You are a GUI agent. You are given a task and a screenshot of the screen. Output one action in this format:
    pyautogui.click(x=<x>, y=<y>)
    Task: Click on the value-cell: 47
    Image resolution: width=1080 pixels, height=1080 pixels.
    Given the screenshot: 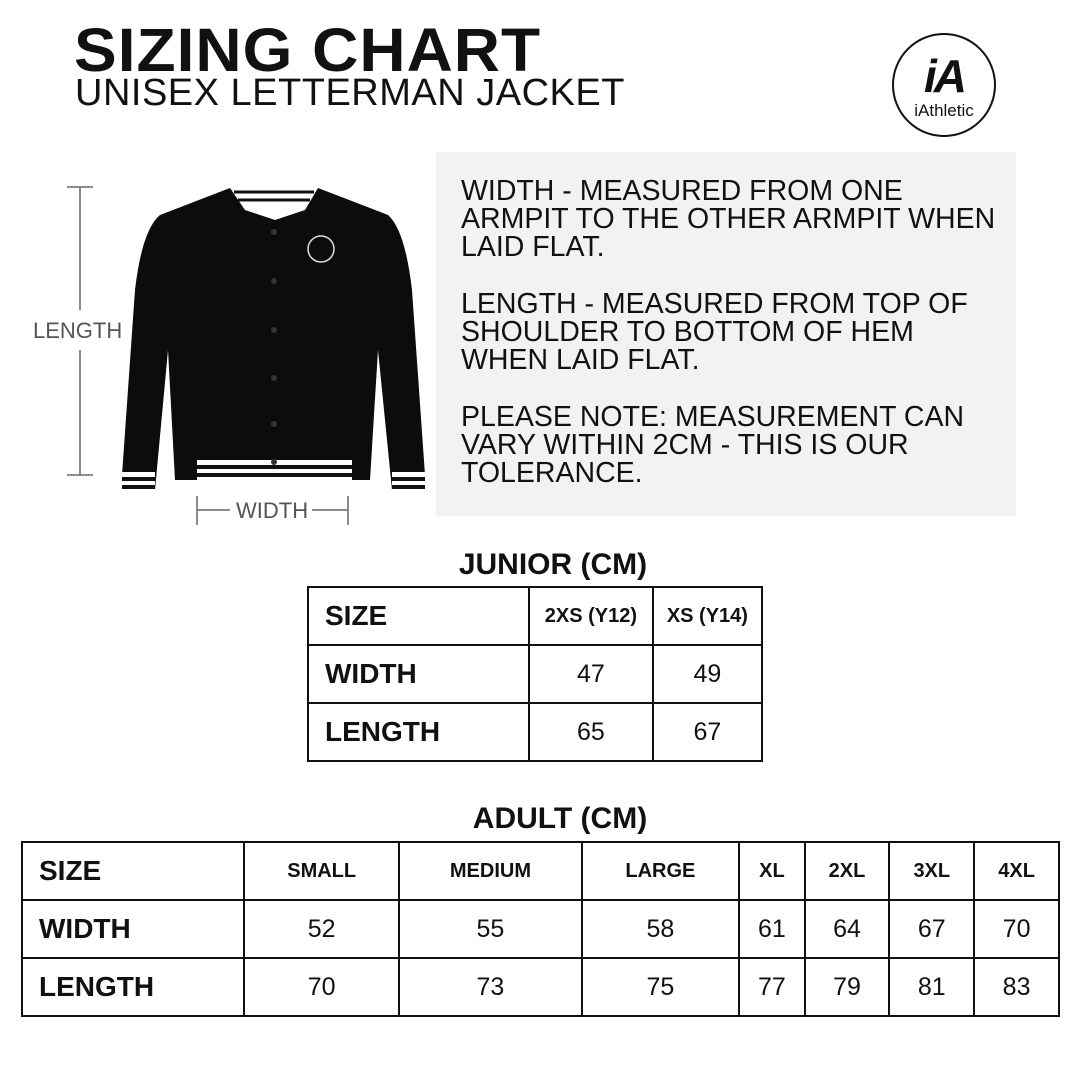 What is the action you would take?
    pyautogui.click(x=591, y=674)
    